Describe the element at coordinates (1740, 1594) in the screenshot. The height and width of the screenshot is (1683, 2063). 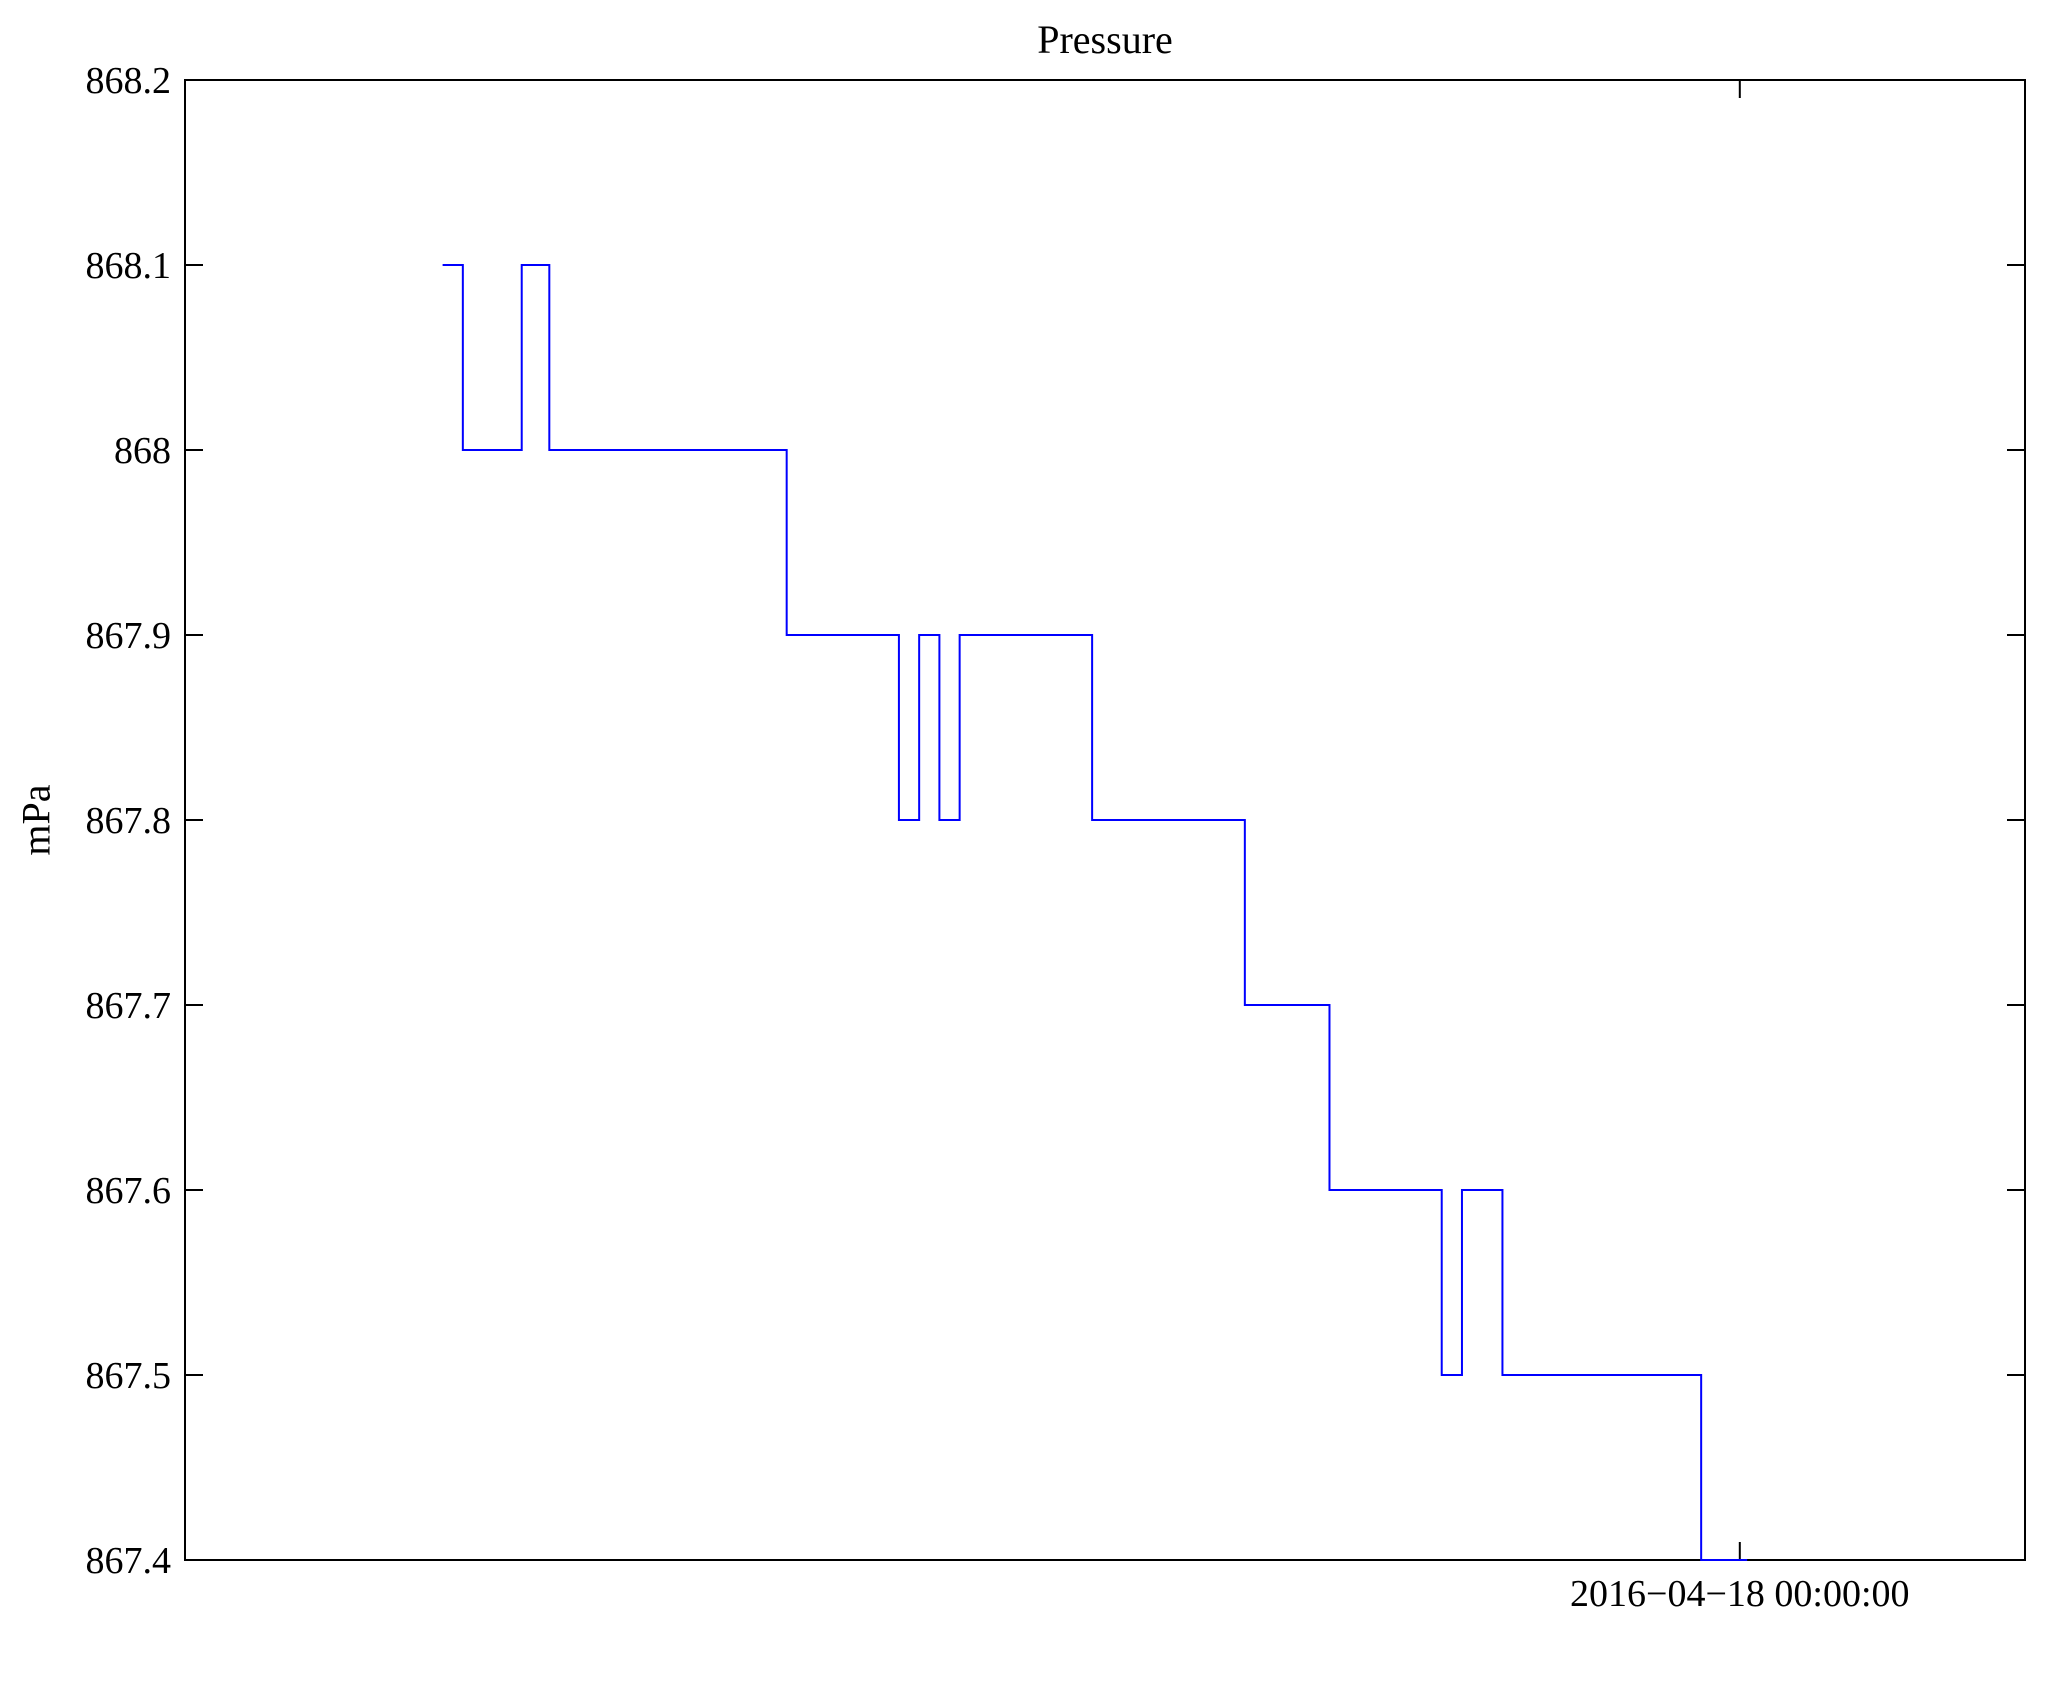
I see `x-tick-label: 2016−04−18 00:00:00` at that location.